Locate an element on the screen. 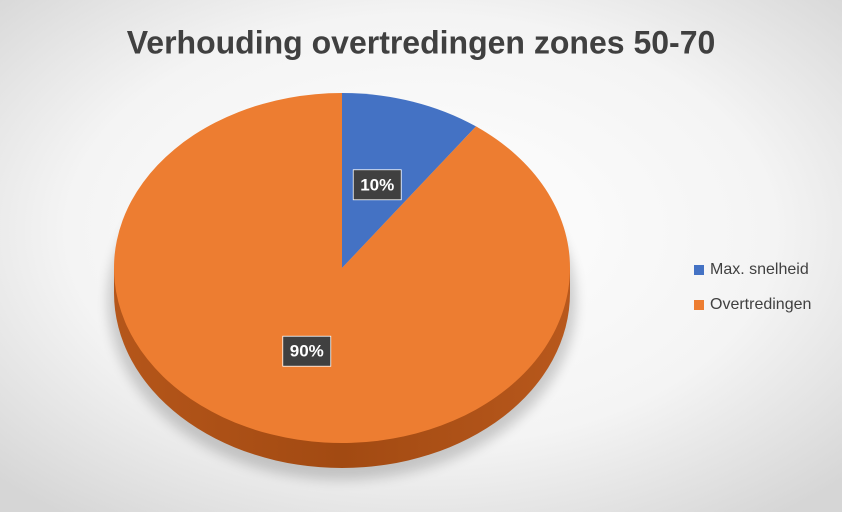 This screenshot has height=512, width=842. data-label-text: 10% is located at coordinates (377, 184).